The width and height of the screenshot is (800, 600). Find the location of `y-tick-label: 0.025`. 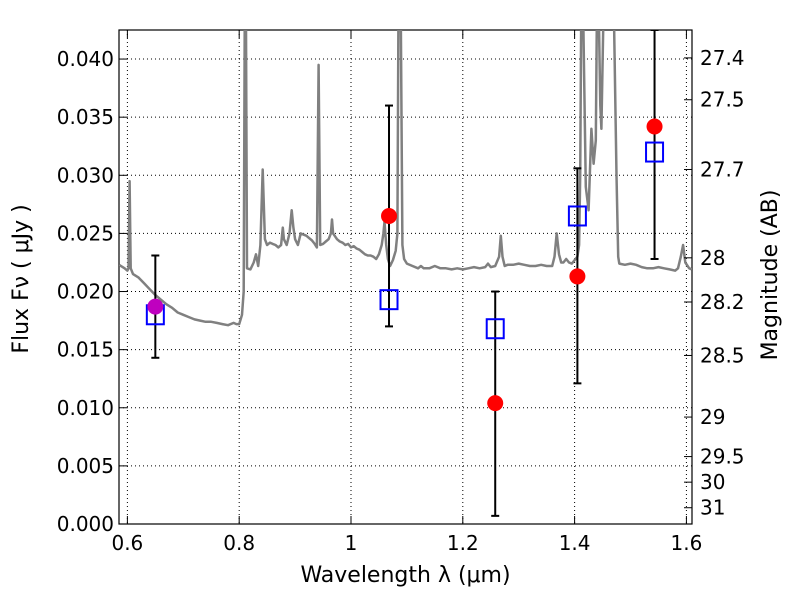

y-tick-label: 0.025 is located at coordinates (85, 233).